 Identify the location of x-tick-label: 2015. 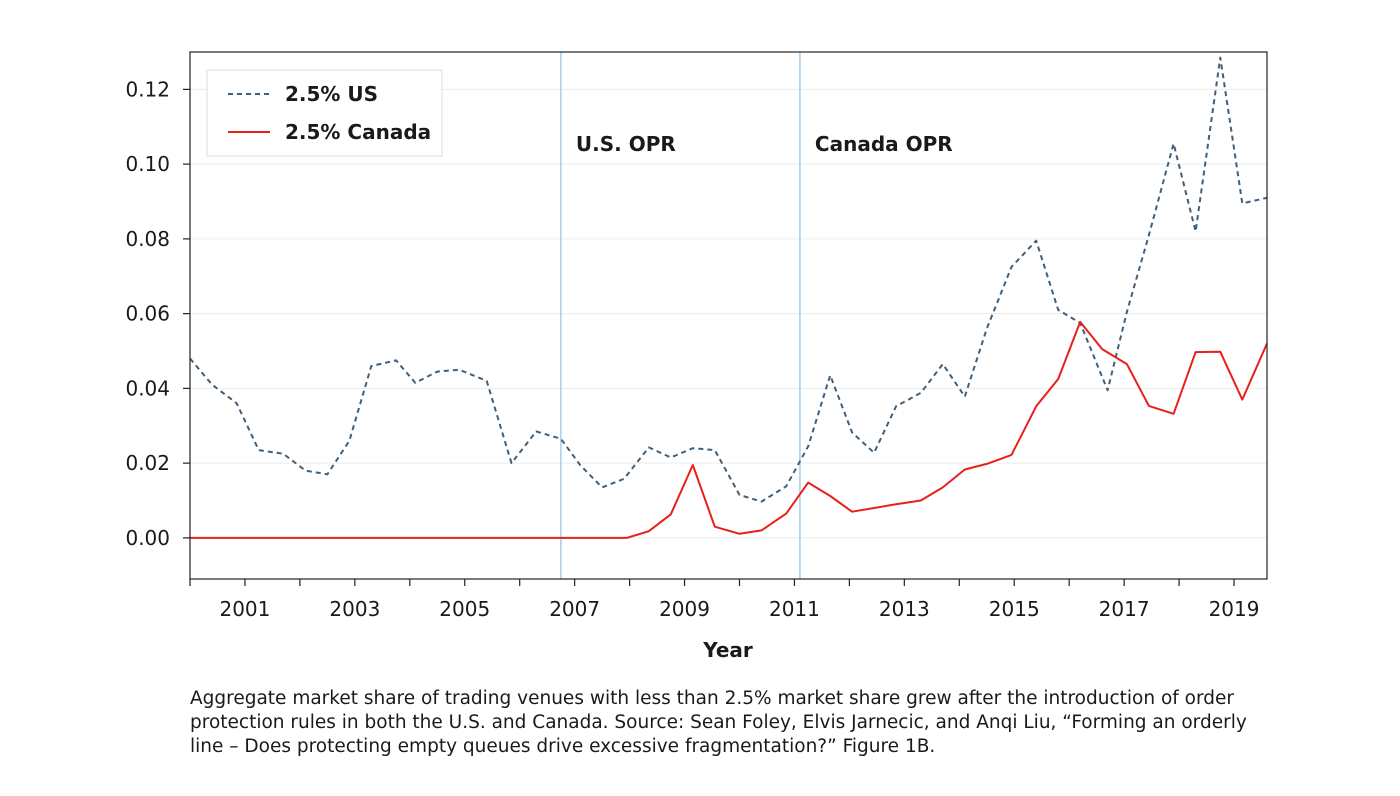
(1014, 609).